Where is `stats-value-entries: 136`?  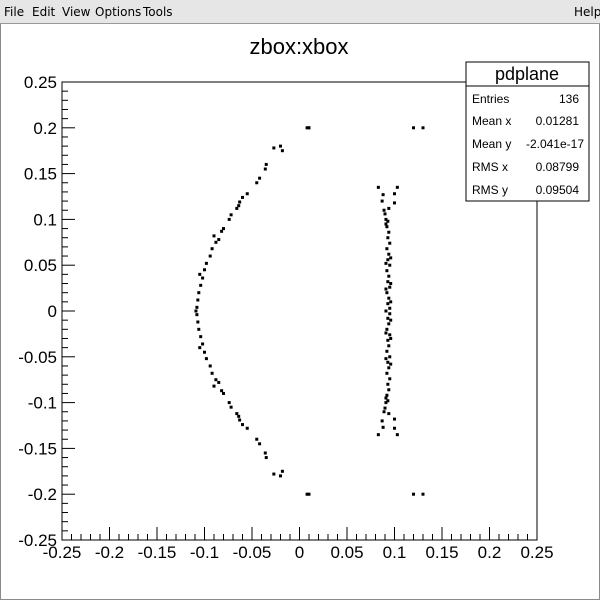
stats-value-entries: 136 is located at coordinates (569, 99).